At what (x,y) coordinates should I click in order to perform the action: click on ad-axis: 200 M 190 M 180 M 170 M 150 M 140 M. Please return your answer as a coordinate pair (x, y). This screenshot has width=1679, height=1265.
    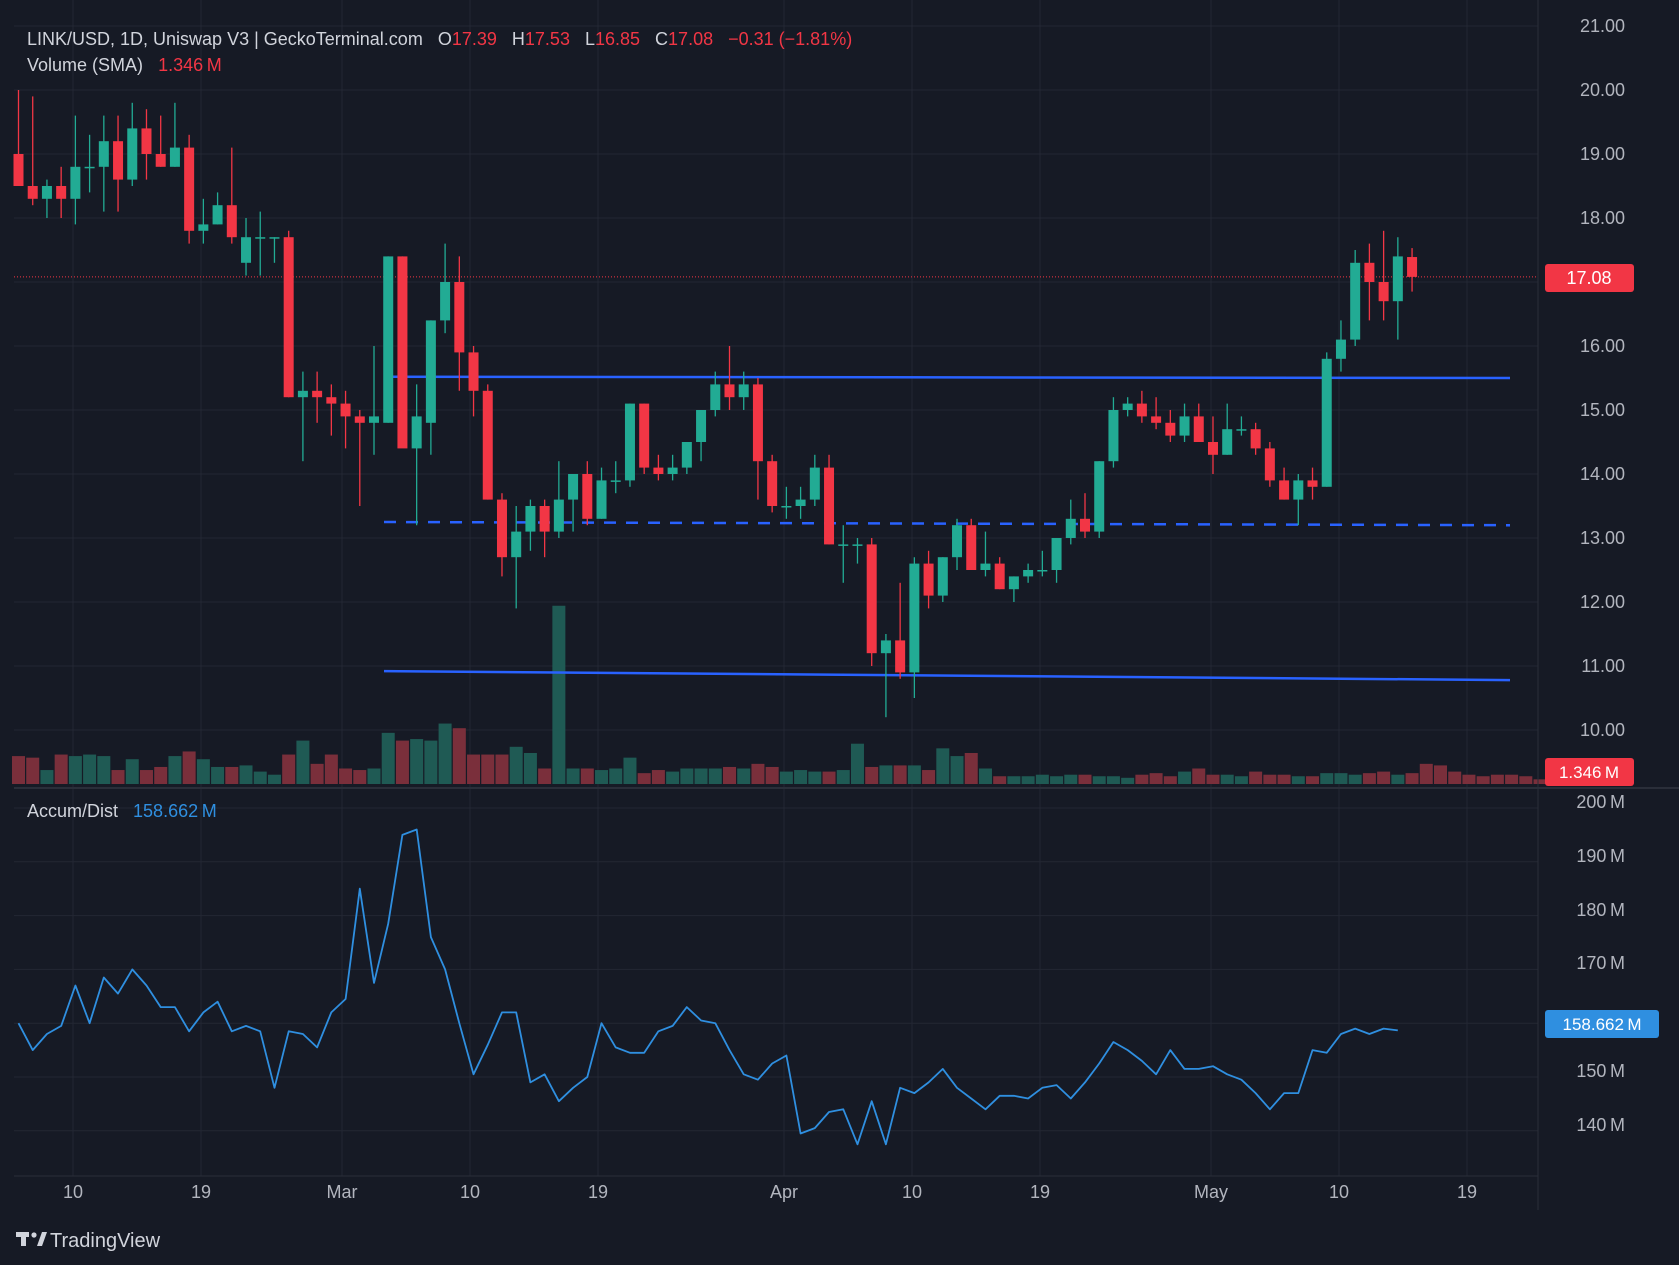
    Looking at the image, I should click on (1600, 963).